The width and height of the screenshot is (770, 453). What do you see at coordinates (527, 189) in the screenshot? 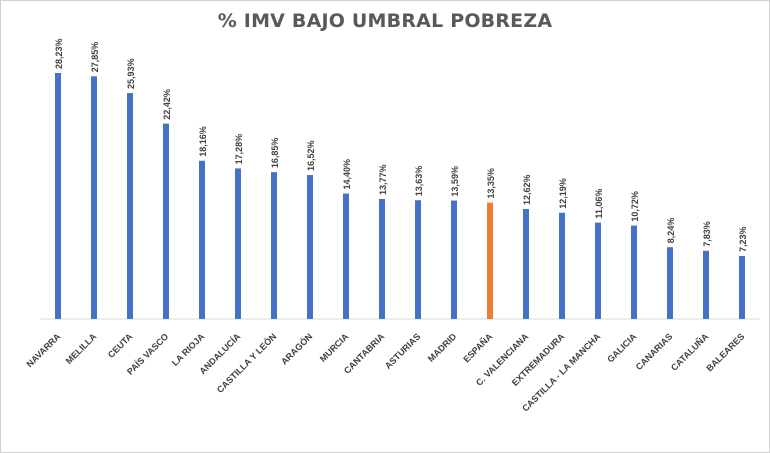
I see `data-label-13: 12,62%` at bounding box center [527, 189].